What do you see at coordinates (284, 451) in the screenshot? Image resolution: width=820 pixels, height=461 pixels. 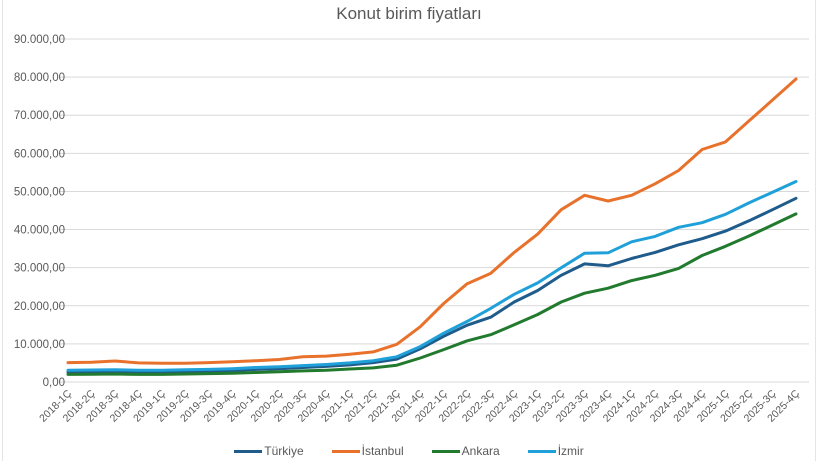 I see `legend-label: Türkiye` at bounding box center [284, 451].